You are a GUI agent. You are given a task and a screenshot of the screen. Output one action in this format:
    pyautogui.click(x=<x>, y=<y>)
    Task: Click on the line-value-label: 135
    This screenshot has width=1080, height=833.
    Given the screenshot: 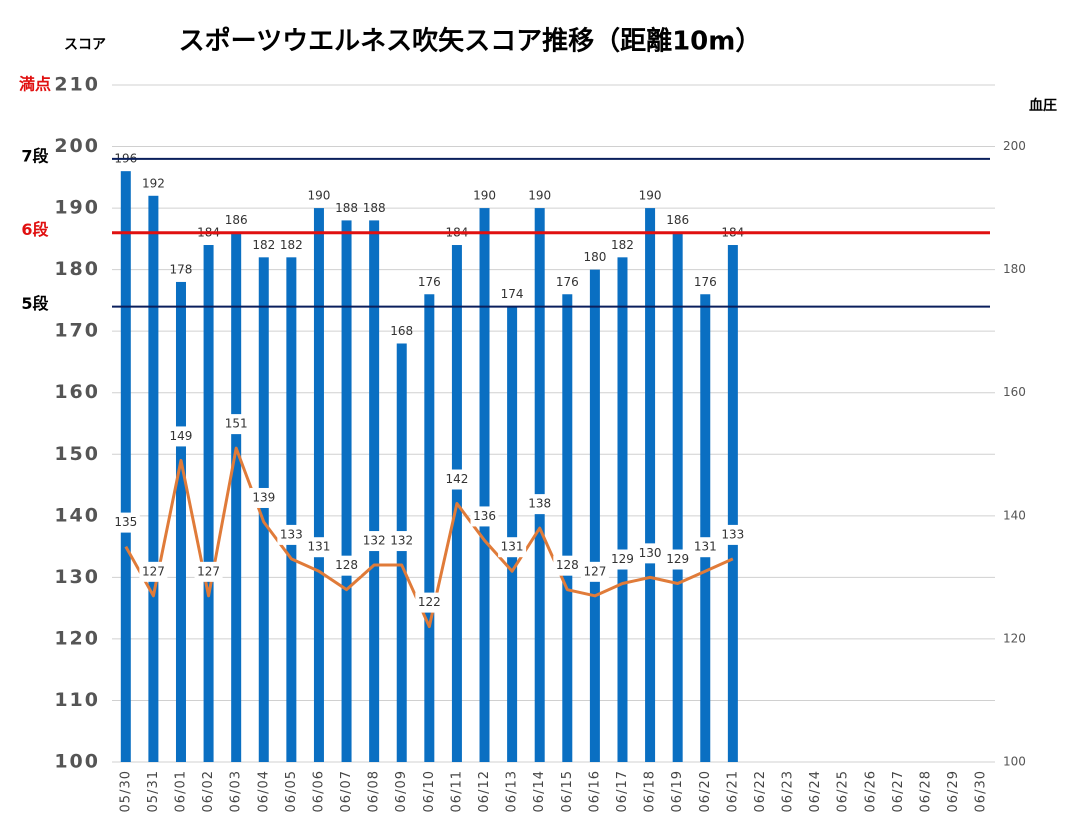 What is the action you would take?
    pyautogui.click(x=125, y=522)
    